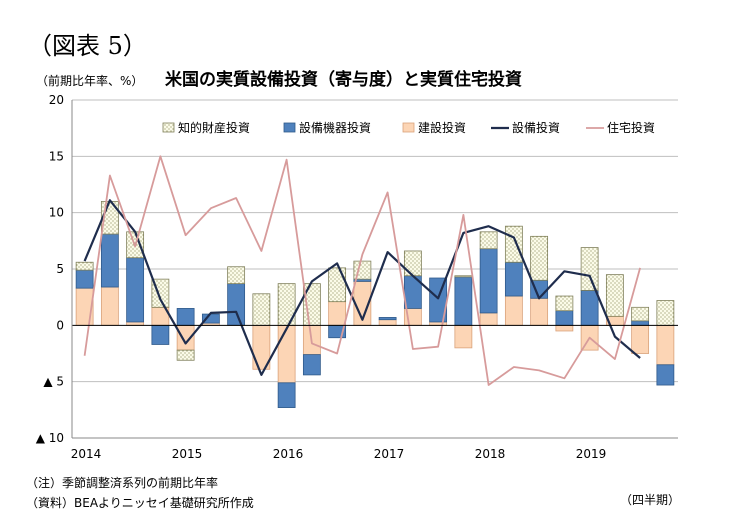 This screenshot has height=527, width=741. Describe the element at coordinates (335, 127) in the screenshot. I see `legend-label: 設備機器投資` at that location.